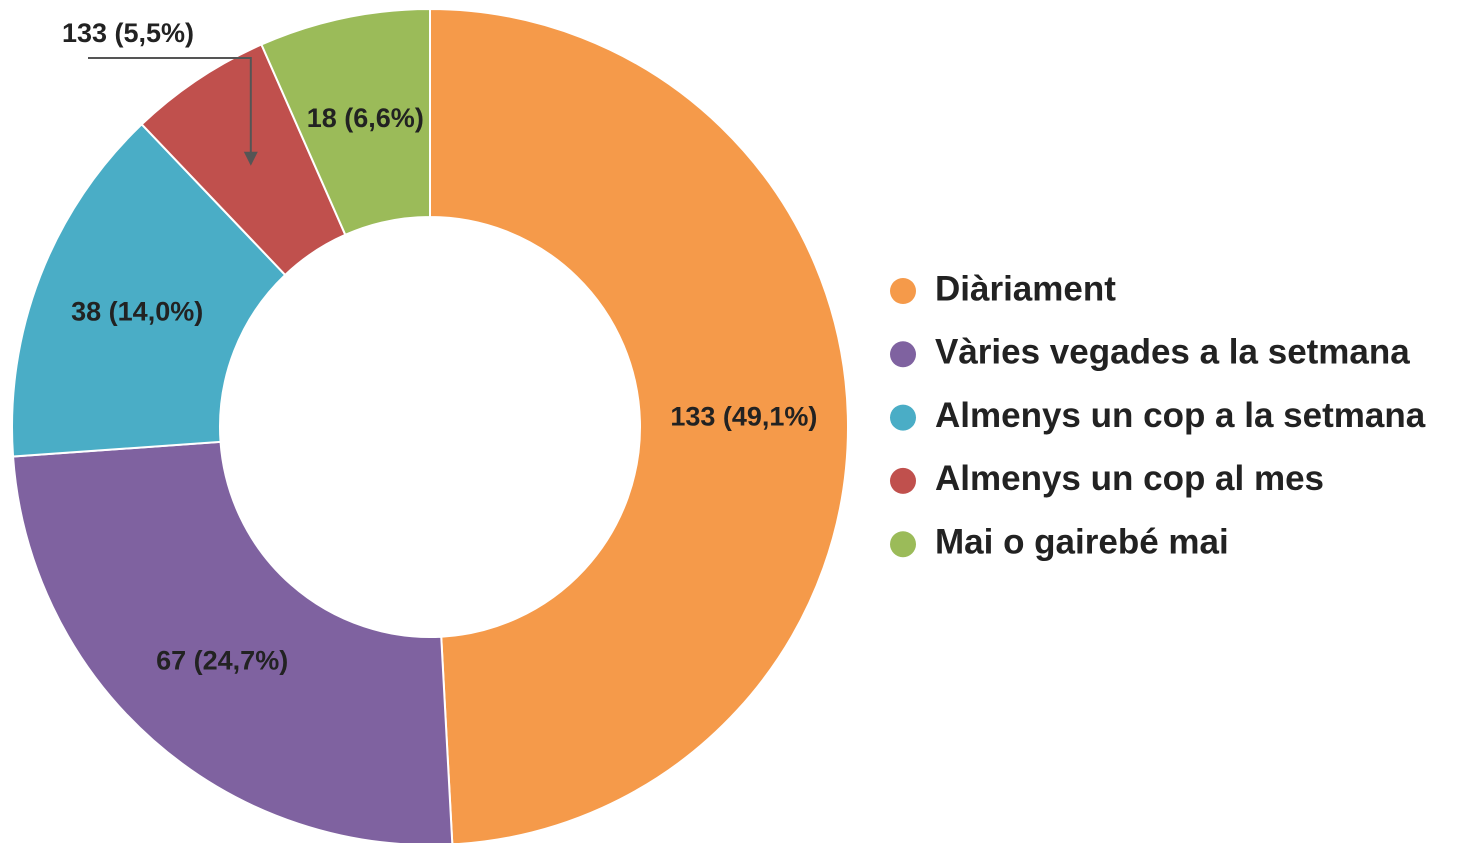 The width and height of the screenshot is (1473, 843). Describe the element at coordinates (1129, 478) in the screenshot. I see `legend-label: Almenys un cop al mes` at that location.